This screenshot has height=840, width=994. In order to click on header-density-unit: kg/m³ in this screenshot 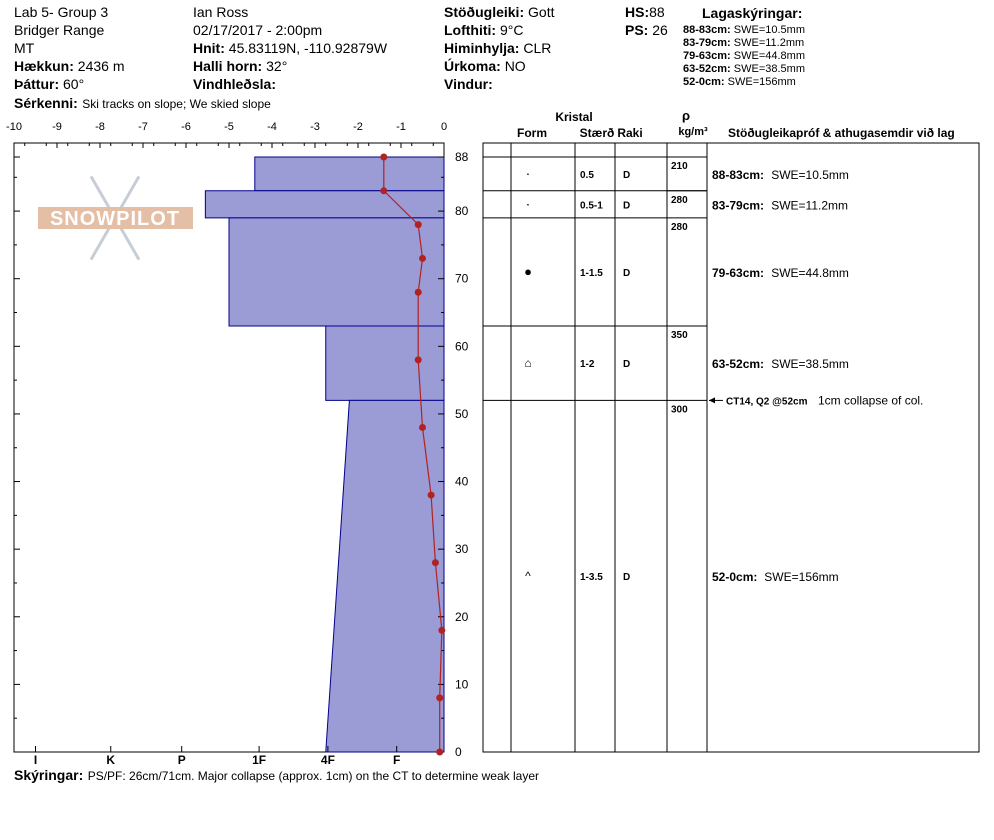, I will do `click(693, 132)`.